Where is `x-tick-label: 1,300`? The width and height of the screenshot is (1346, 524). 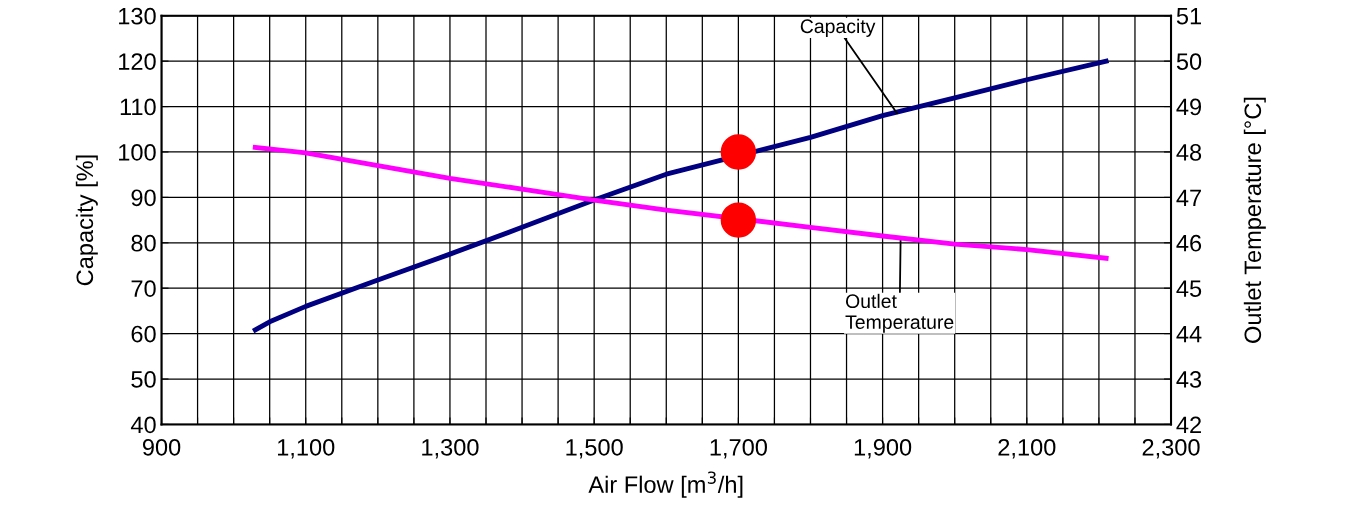 x-tick-label: 1,300 is located at coordinates (450, 448).